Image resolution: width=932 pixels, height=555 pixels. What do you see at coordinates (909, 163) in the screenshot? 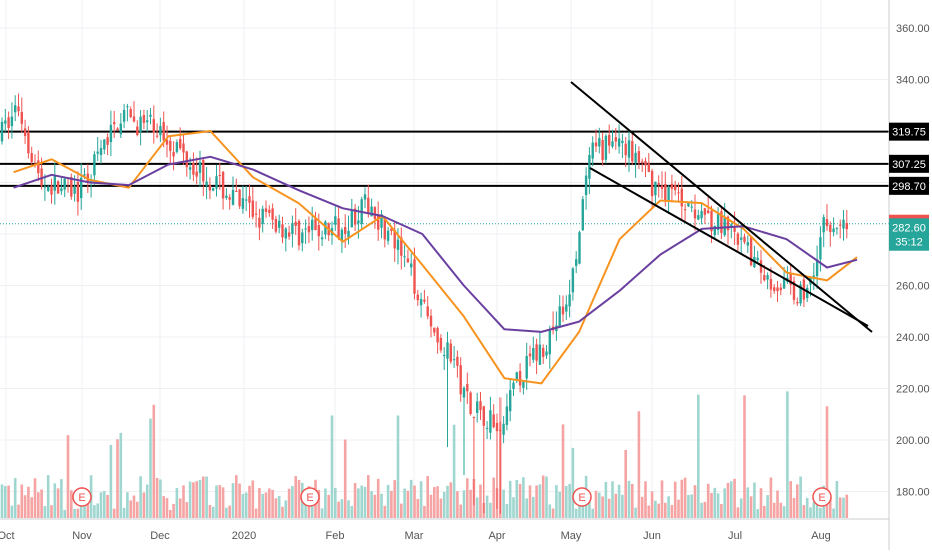
I see `level-label-box` at bounding box center [909, 163].